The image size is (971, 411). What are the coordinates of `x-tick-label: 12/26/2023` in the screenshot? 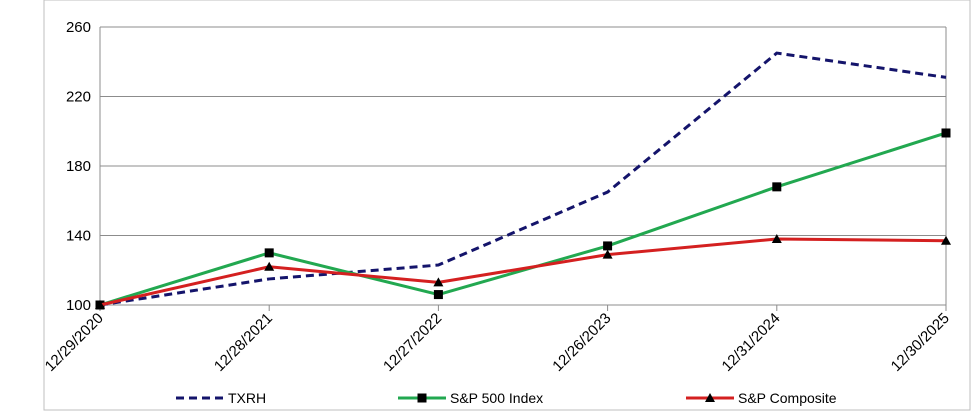 It's located at (581, 342).